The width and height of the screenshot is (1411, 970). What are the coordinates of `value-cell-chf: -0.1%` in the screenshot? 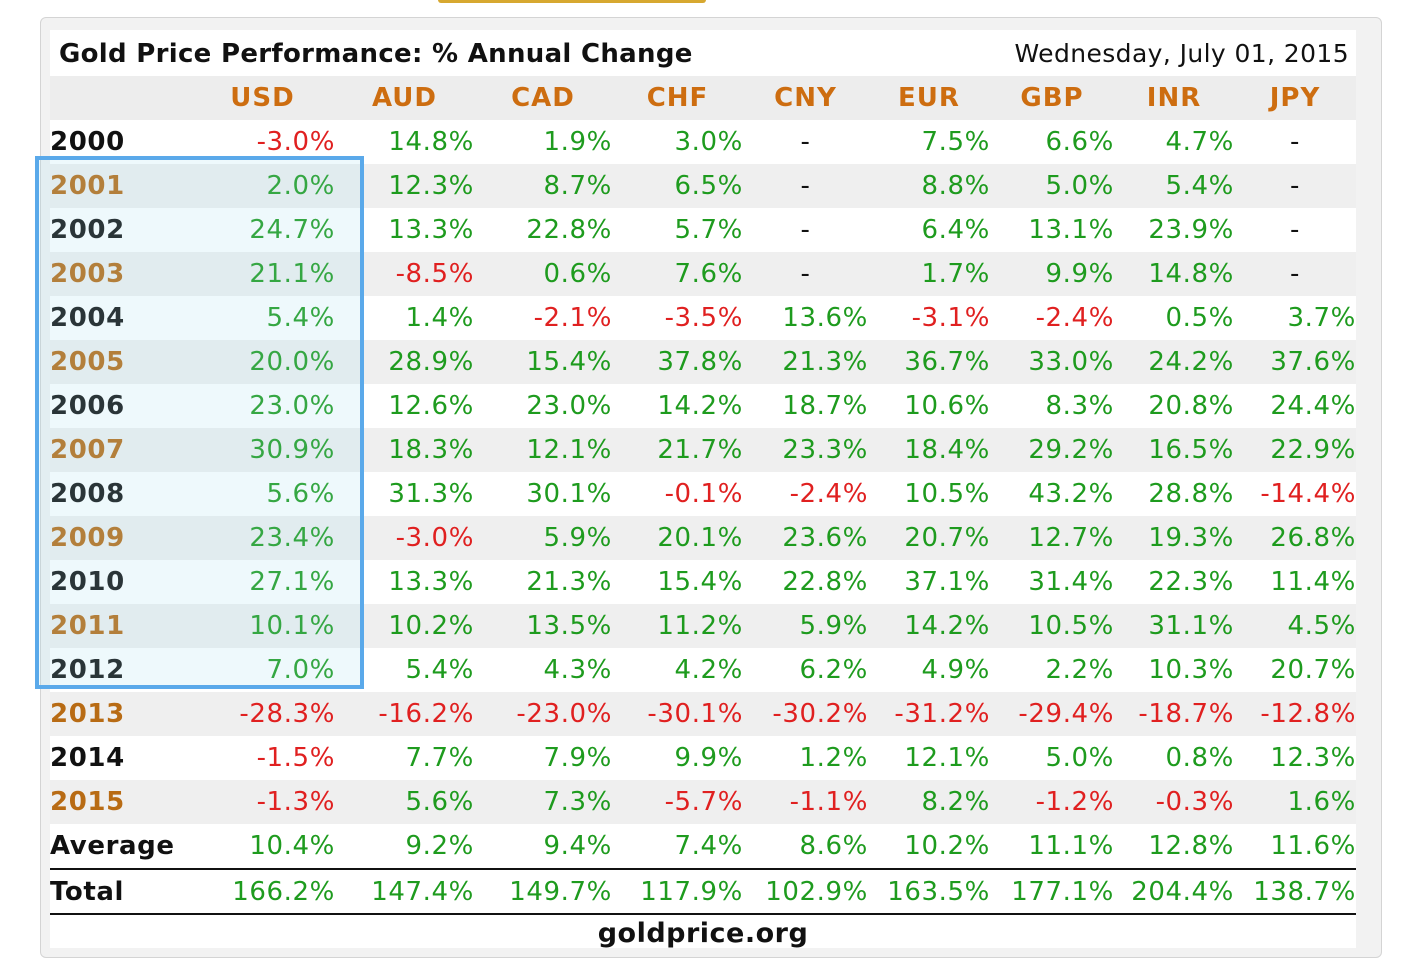 It's located at (703, 494).